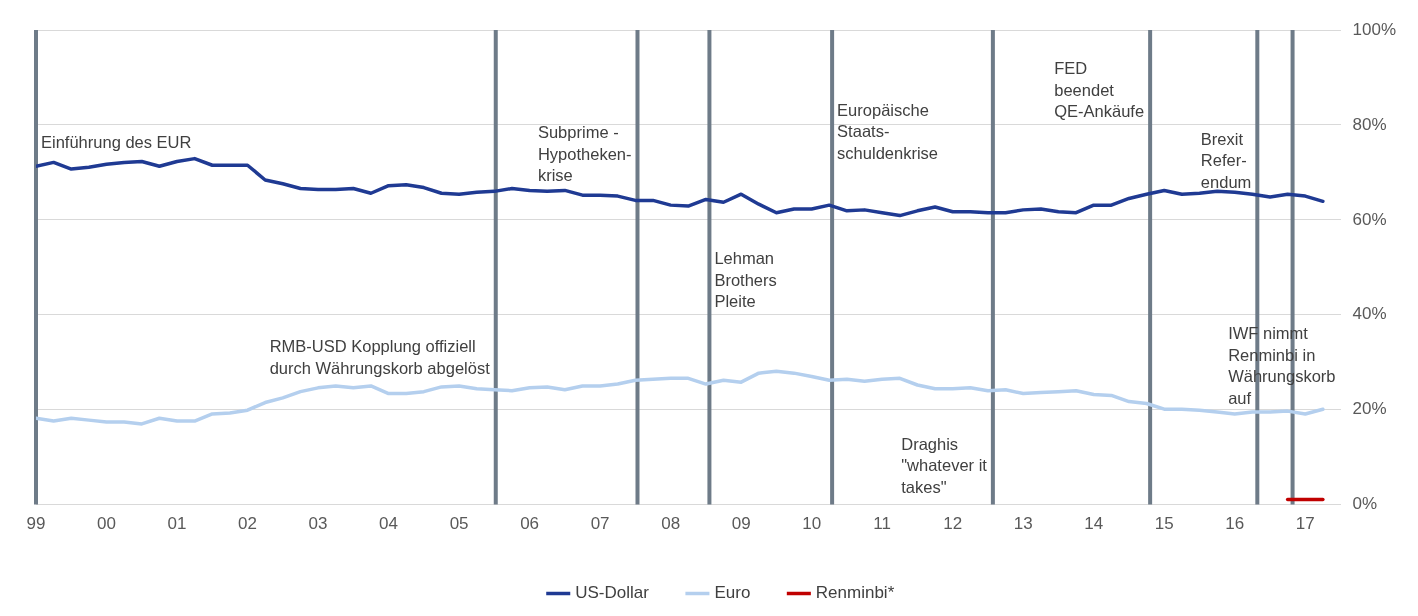  I want to click on x-tick-label: 04, so click(389, 524).